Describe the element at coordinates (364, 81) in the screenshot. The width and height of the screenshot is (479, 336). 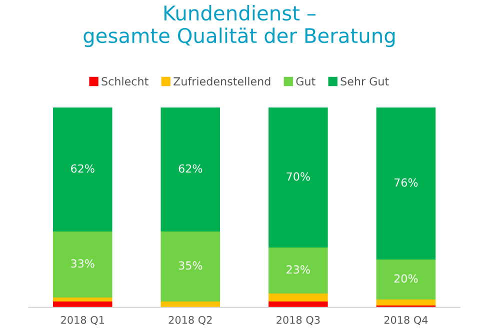
I see `legend-label: Sehr Gut` at that location.